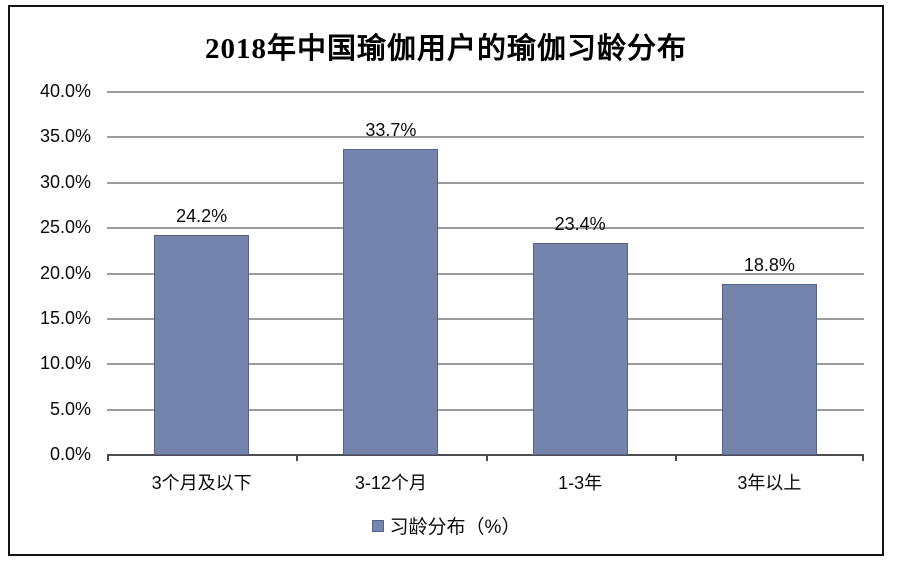  I want to click on bar-3个月及以下, so click(202, 345).